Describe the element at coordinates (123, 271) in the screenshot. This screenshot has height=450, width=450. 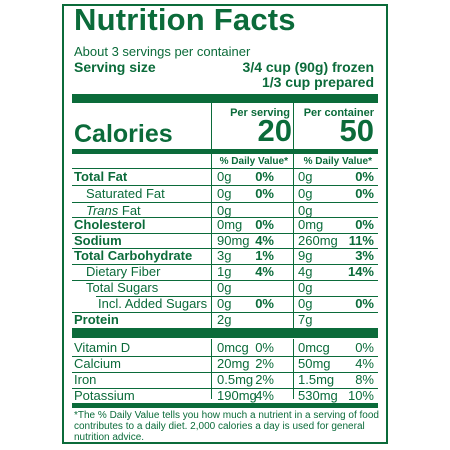
I see `nutrient-name: Dietary Fiber` at that location.